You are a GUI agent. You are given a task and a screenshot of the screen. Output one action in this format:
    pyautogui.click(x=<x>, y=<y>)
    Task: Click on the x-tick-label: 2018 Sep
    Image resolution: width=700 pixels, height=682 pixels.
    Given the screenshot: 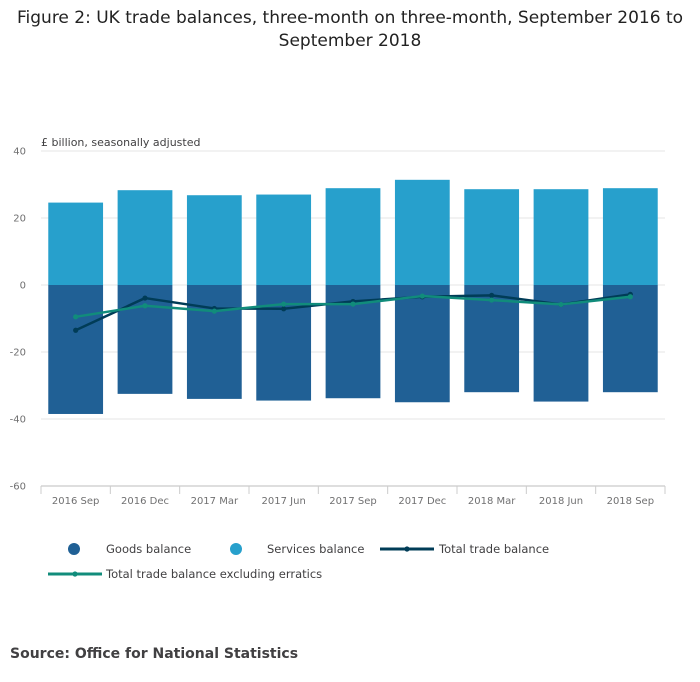 What is the action you would take?
    pyautogui.click(x=630, y=501)
    